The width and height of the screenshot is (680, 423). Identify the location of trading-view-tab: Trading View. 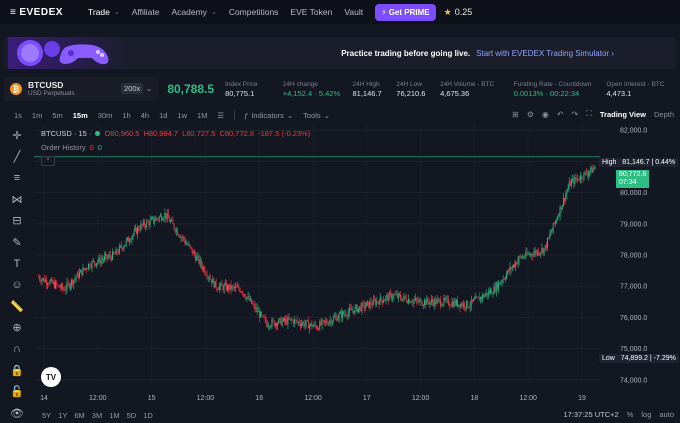
(622, 114).